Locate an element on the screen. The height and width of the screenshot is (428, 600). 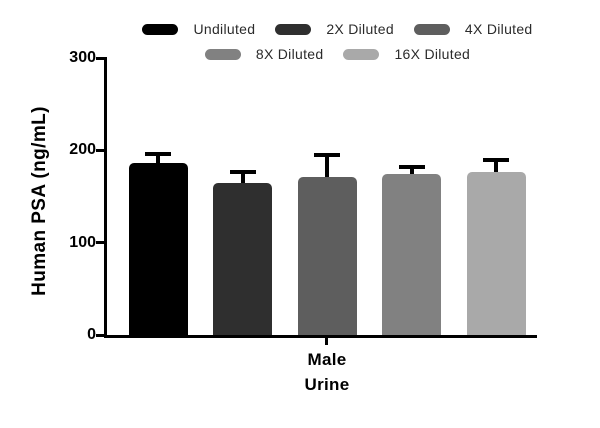
y-axis-tick-label-300: 300 is located at coordinates (82, 57).